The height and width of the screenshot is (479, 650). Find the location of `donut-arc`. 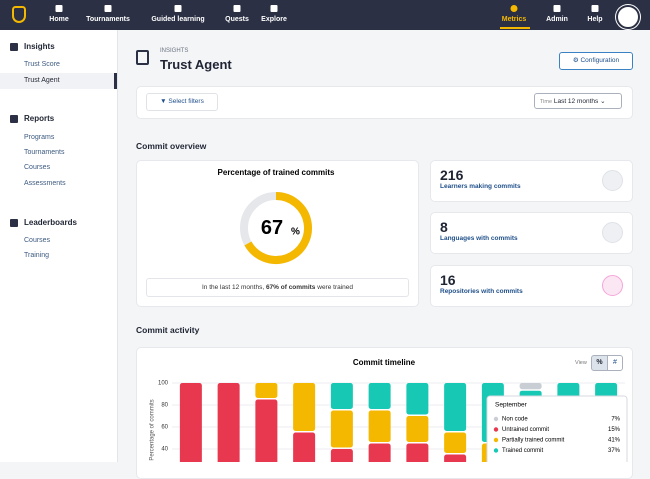

donut-arc is located at coordinates (278, 228).